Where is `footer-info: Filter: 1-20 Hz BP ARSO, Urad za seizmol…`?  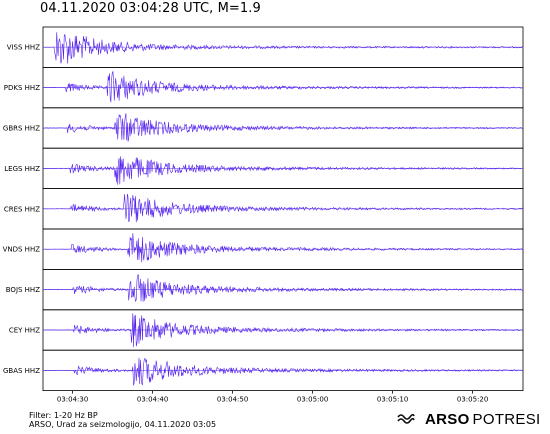
footer-info: Filter: 1-20 Hz BP ARSO, Urad za seizmol… is located at coordinates (122, 420).